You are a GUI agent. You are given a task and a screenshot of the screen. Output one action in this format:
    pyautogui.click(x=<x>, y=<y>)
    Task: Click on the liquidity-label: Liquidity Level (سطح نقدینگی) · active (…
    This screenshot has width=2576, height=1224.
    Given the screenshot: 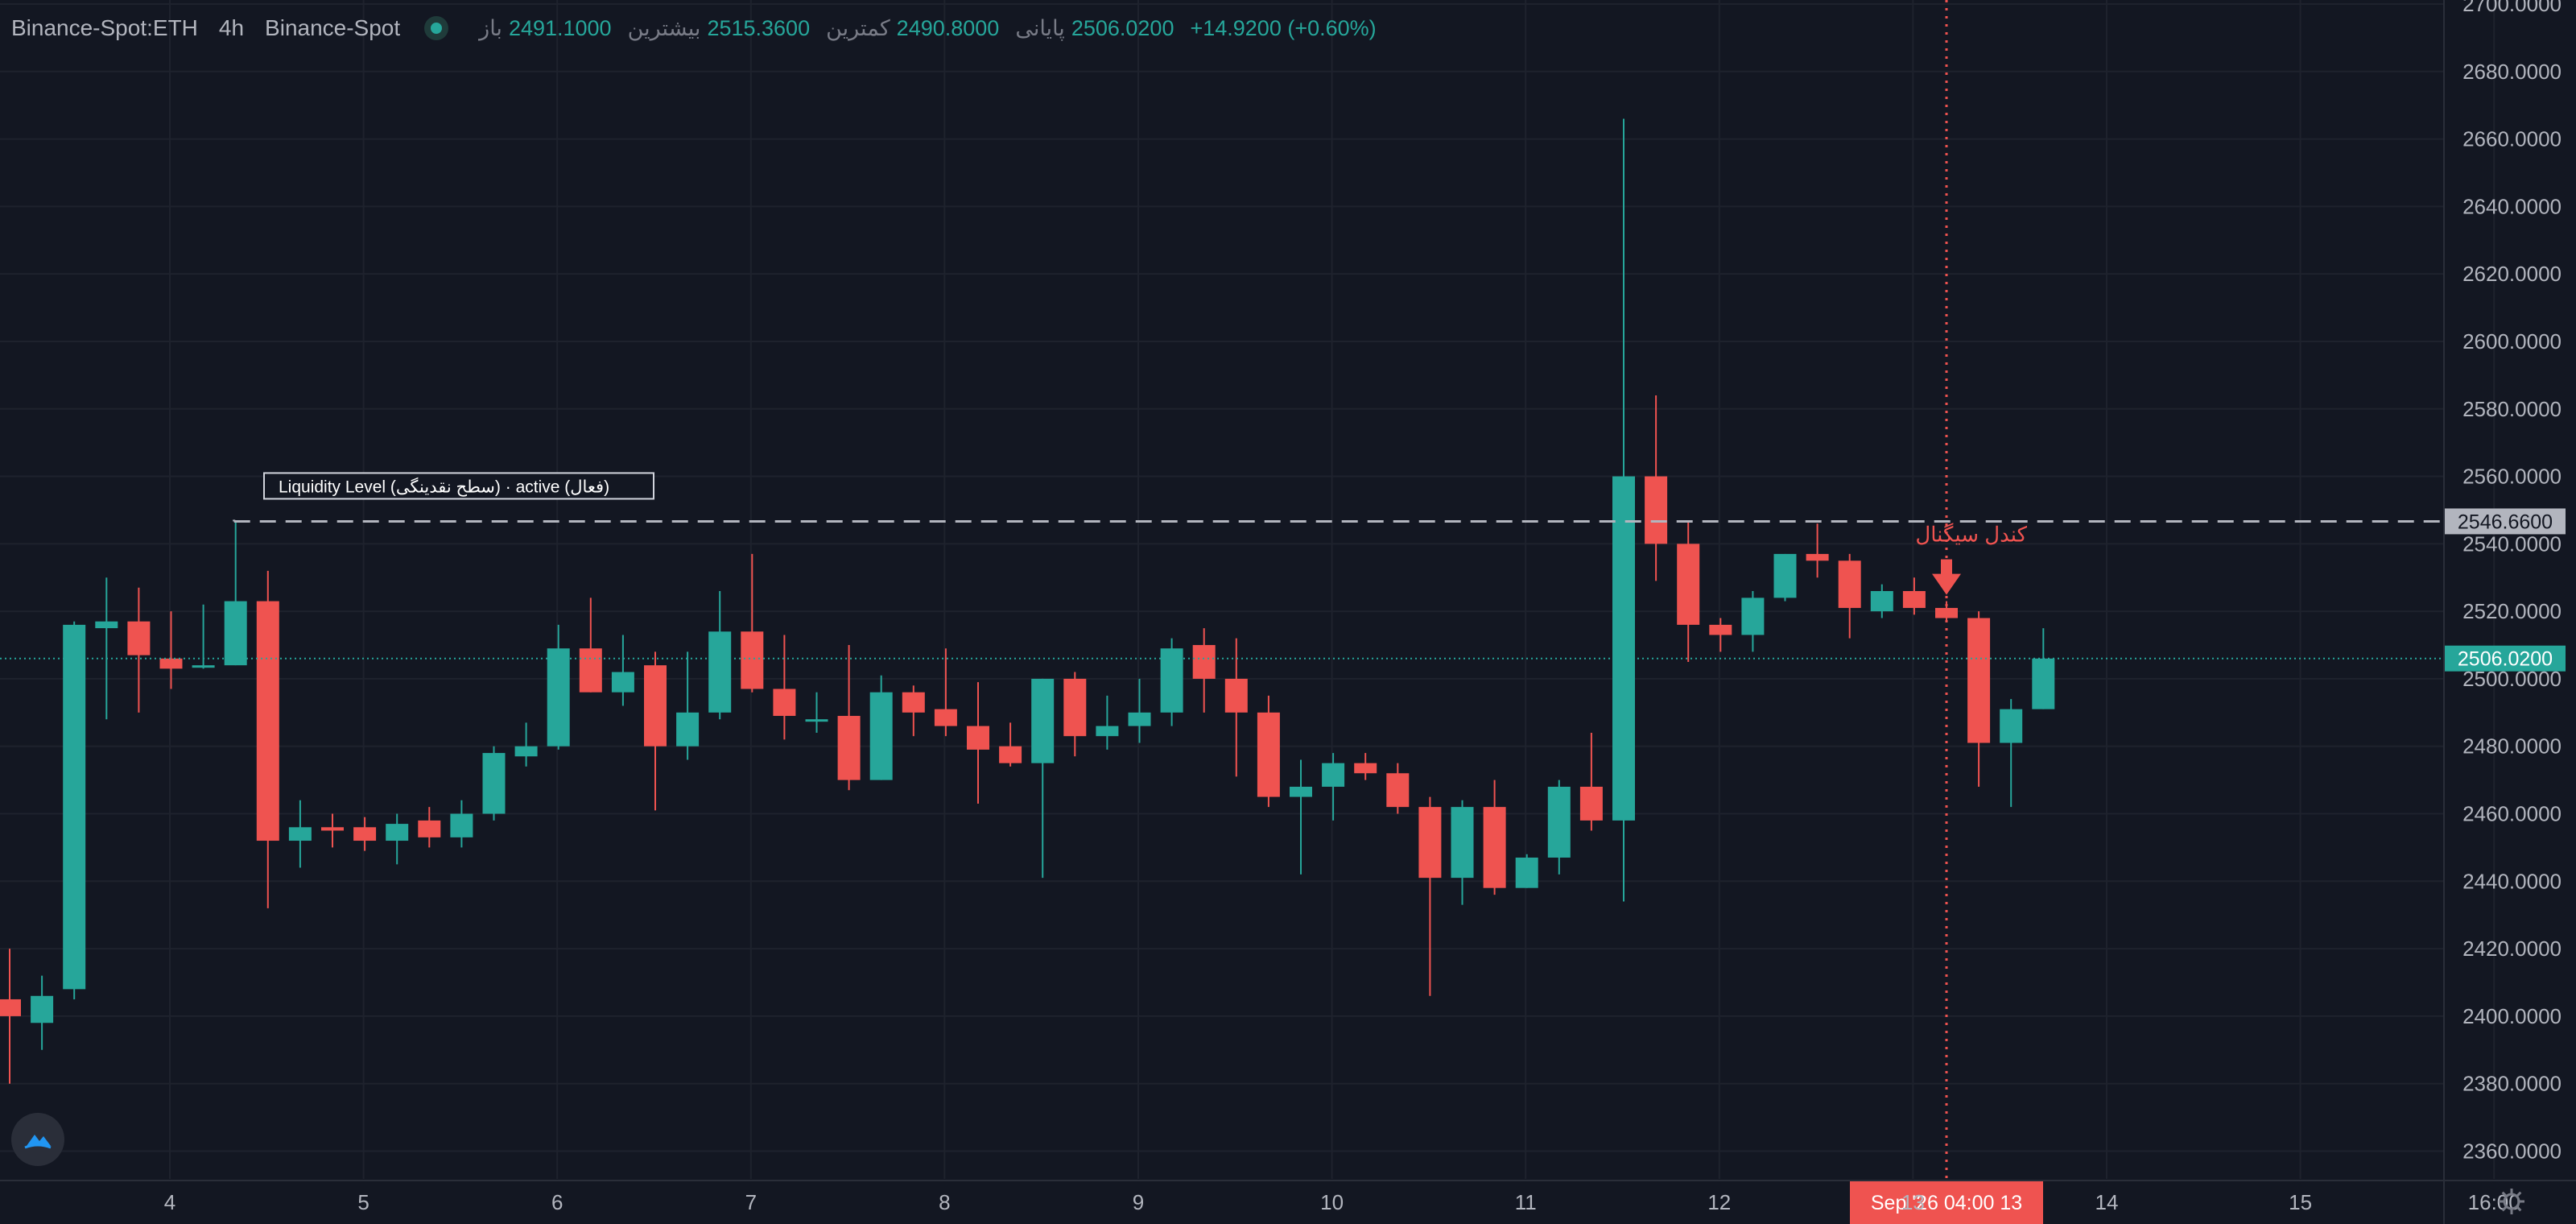 What is the action you would take?
    pyautogui.click(x=444, y=487)
    